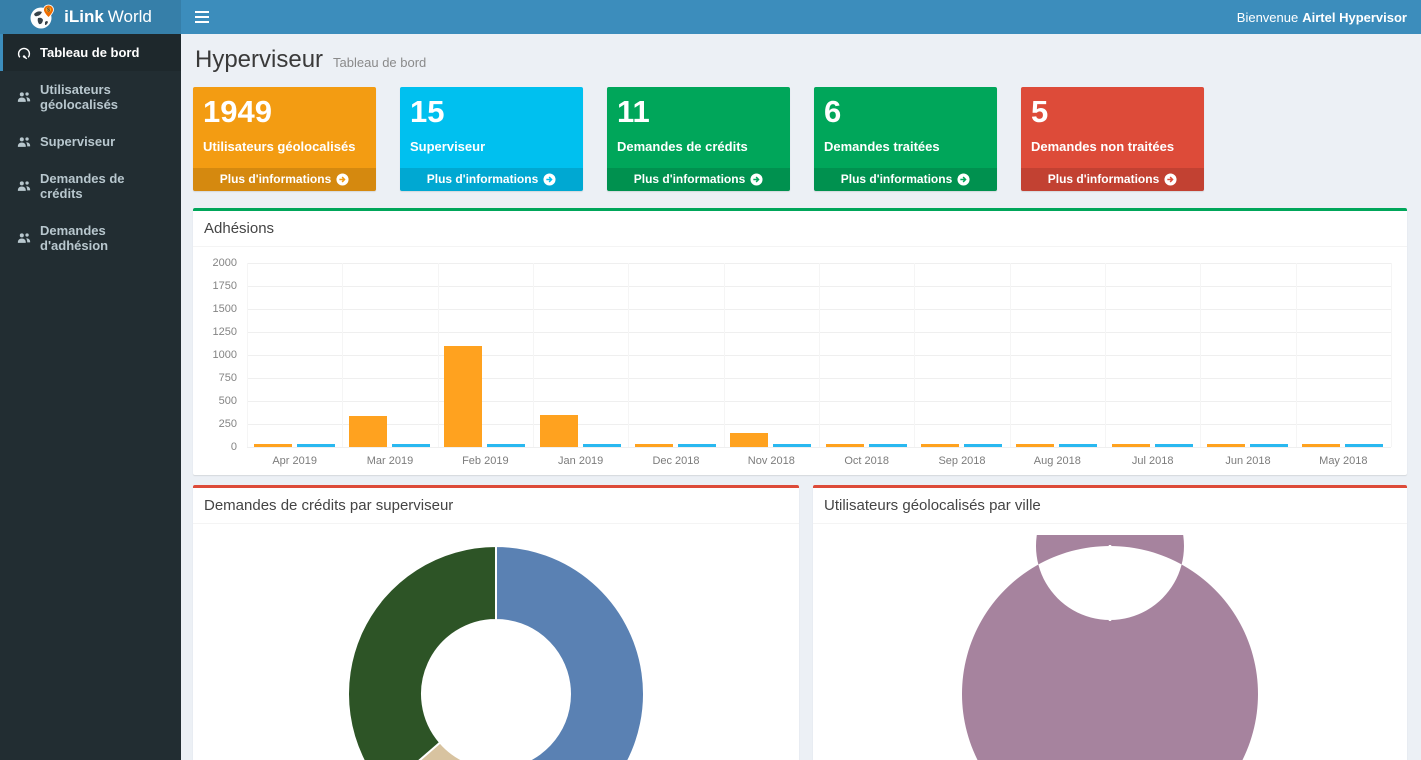 The width and height of the screenshot is (1421, 760). What do you see at coordinates (227, 424) in the screenshot?
I see `y-axis-tick-label: 250` at bounding box center [227, 424].